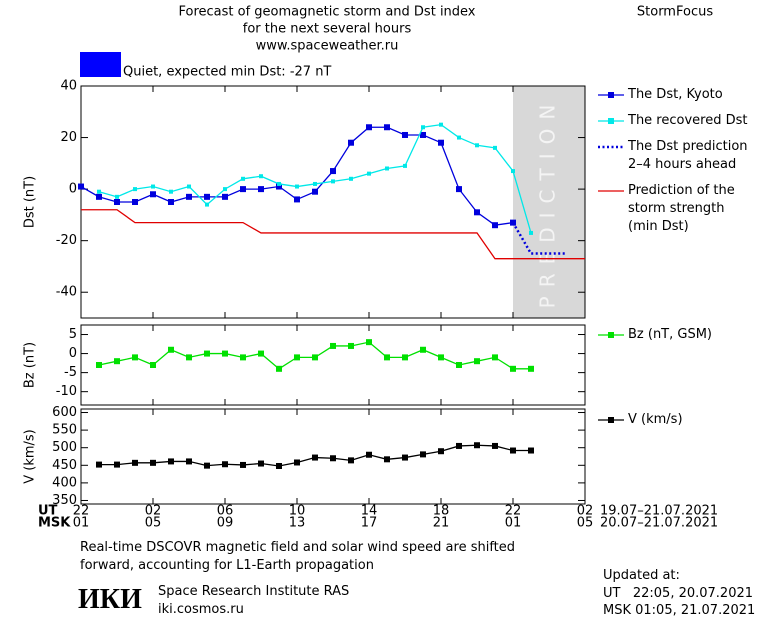  What do you see at coordinates (688, 120) in the screenshot?
I see `legend-label: The recovered Dst` at bounding box center [688, 120].